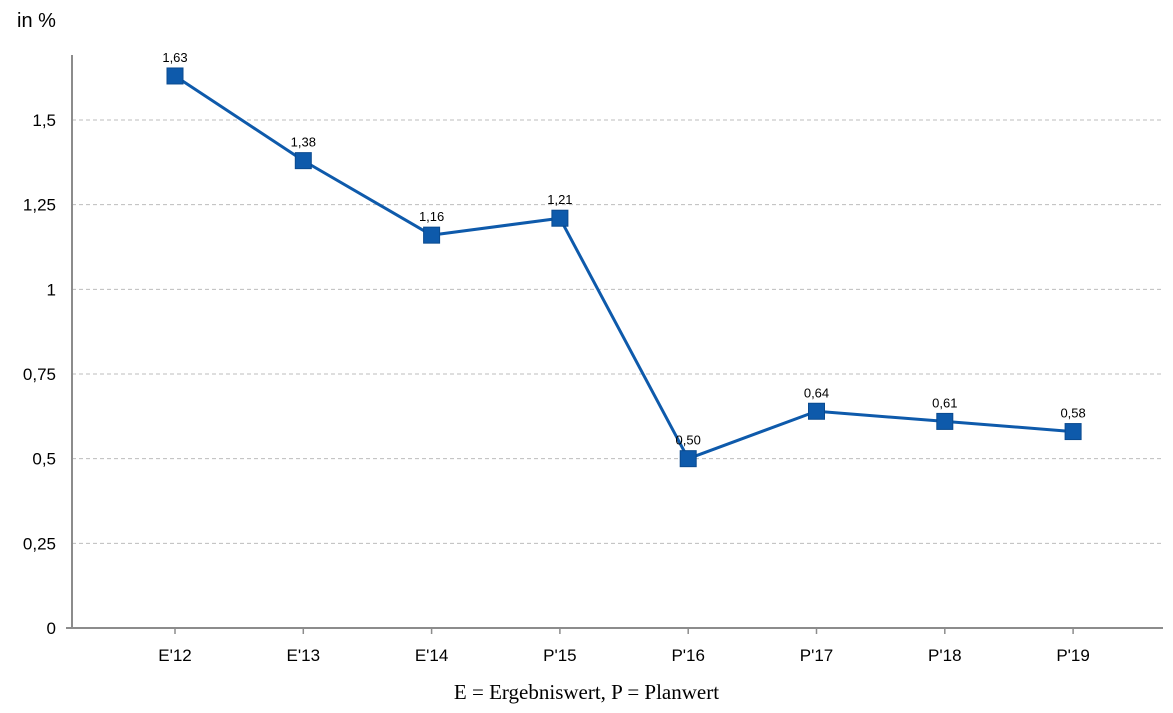 Image resolution: width=1173 pixels, height=713 pixels. I want to click on data-label: 0,58, so click(1072, 413).